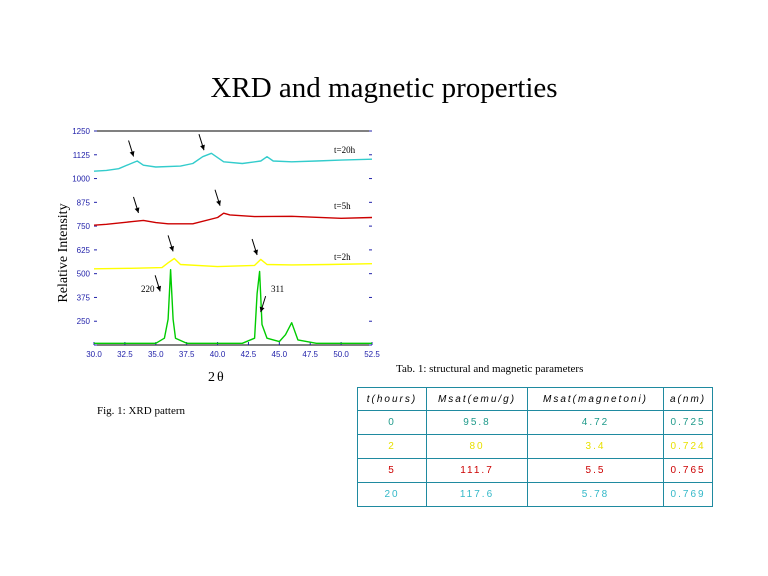 This screenshot has width=768, height=576. Describe the element at coordinates (84, 202) in the screenshot. I see `y-tick-label: 875` at that location.